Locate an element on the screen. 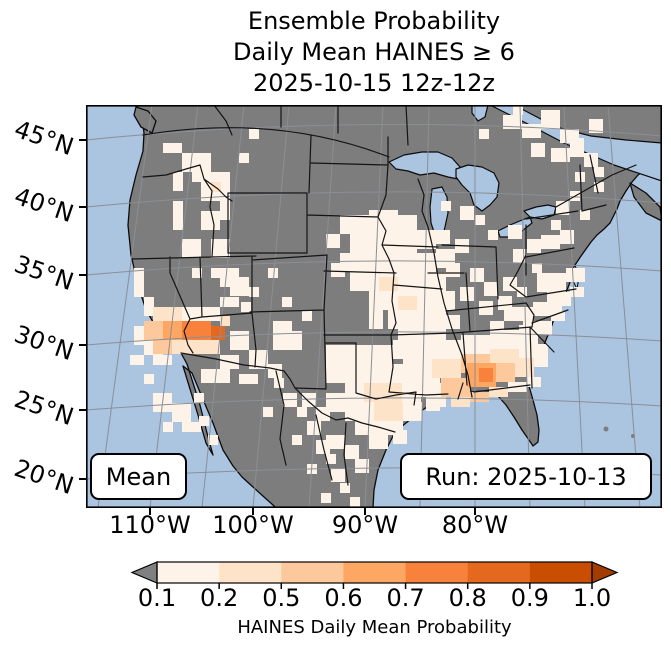  lon-tick-label: 100°W is located at coordinates (253, 525).